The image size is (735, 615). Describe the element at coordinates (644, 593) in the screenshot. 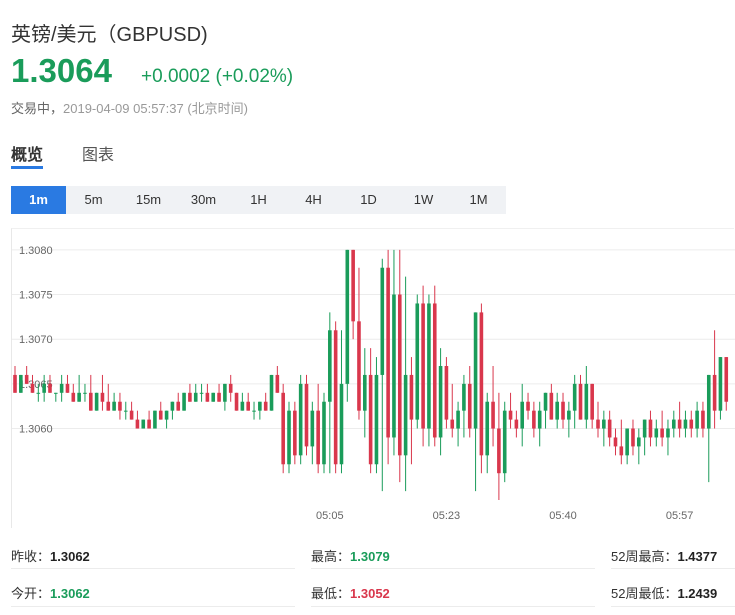

I see `stat-label: 52周最低：` at that location.